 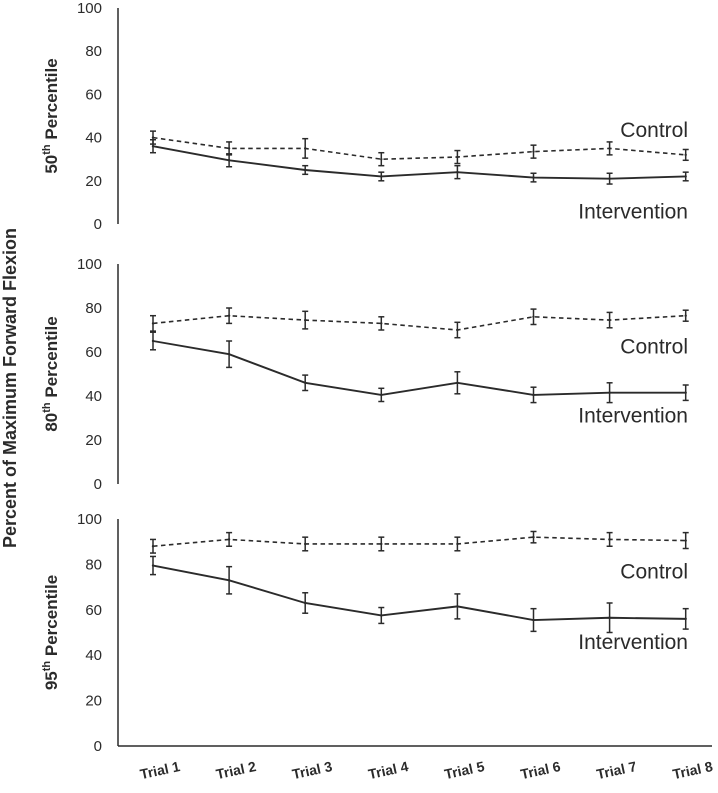 What do you see at coordinates (236, 770) in the screenshot?
I see `x-tick-label: Trial 2` at bounding box center [236, 770].